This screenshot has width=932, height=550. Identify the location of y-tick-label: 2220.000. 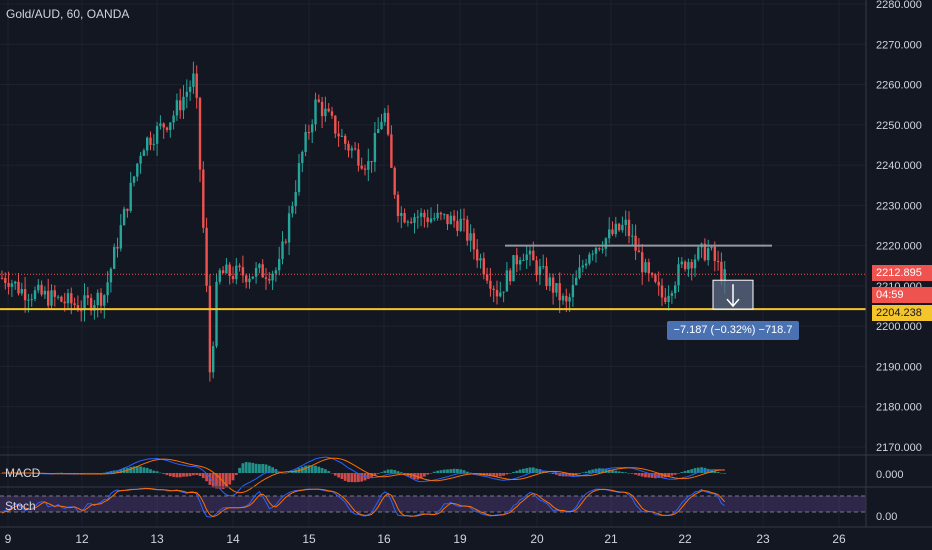
(899, 247).